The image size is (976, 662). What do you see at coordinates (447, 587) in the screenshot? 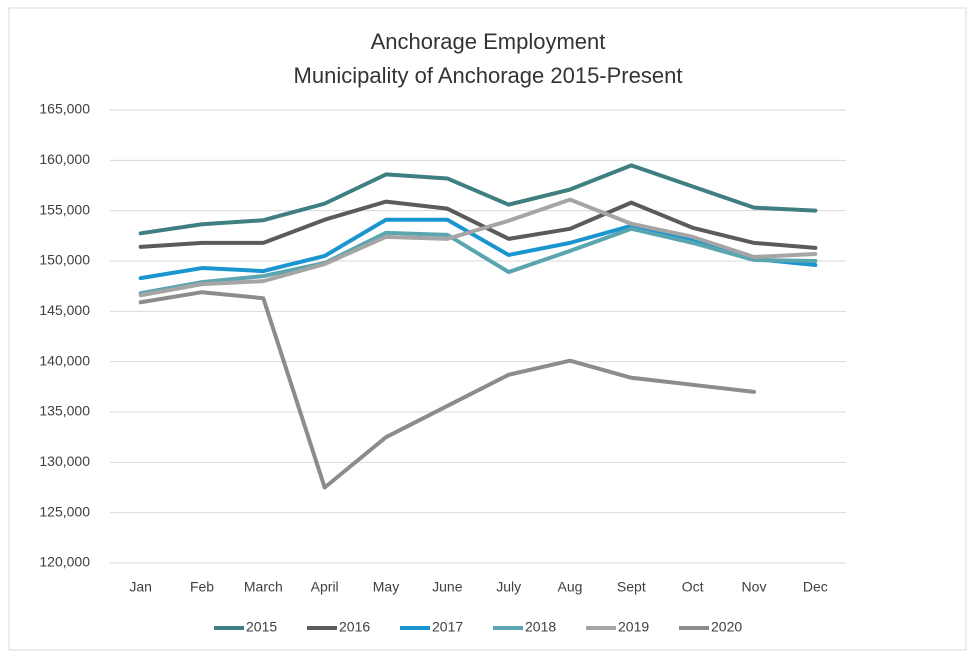
I see `x-tick-label: June` at bounding box center [447, 587].